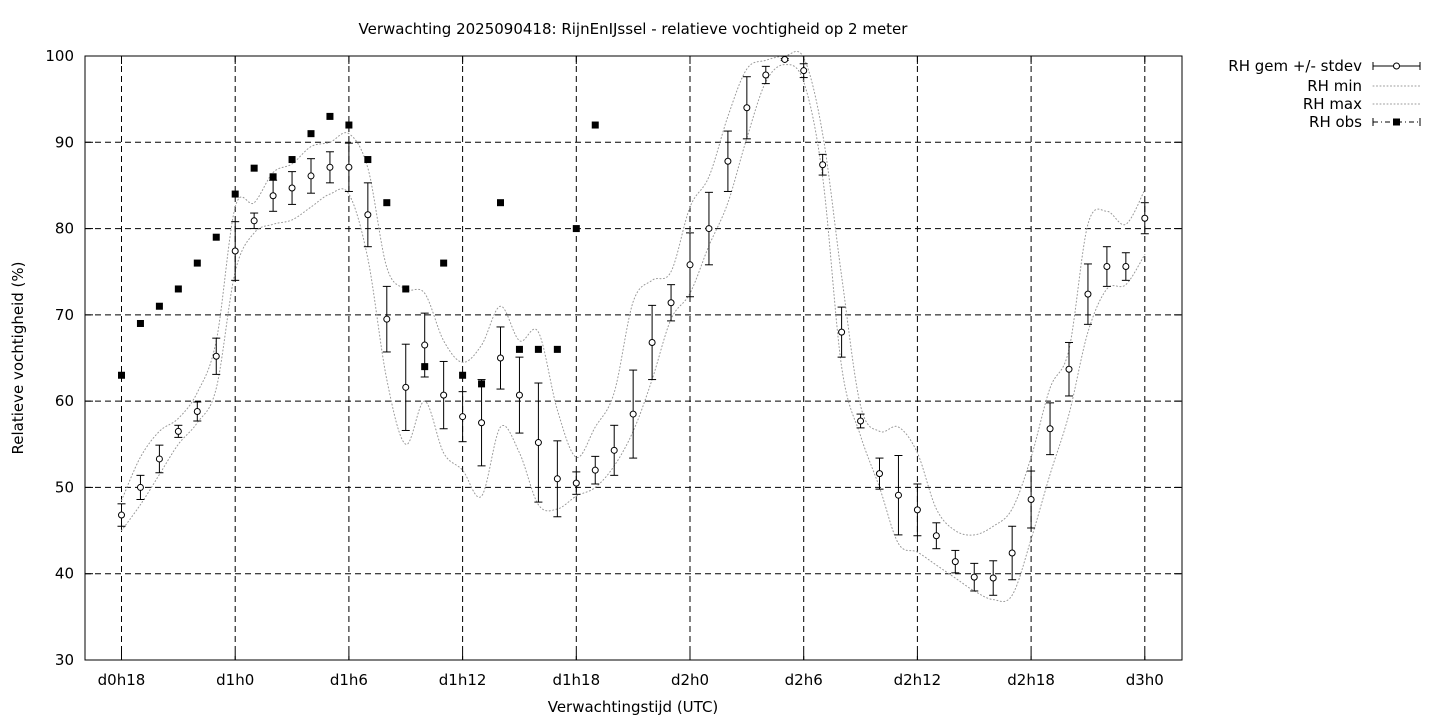  What do you see at coordinates (18, 357) in the screenshot?
I see `y-axis-label: Relatieve vochtigheid (%)` at bounding box center [18, 357].